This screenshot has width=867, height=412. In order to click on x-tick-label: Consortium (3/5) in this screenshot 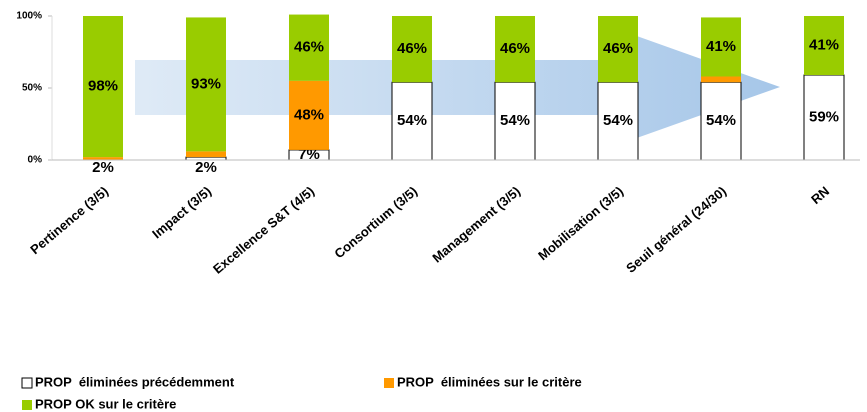, I will do `click(375, 222)`.